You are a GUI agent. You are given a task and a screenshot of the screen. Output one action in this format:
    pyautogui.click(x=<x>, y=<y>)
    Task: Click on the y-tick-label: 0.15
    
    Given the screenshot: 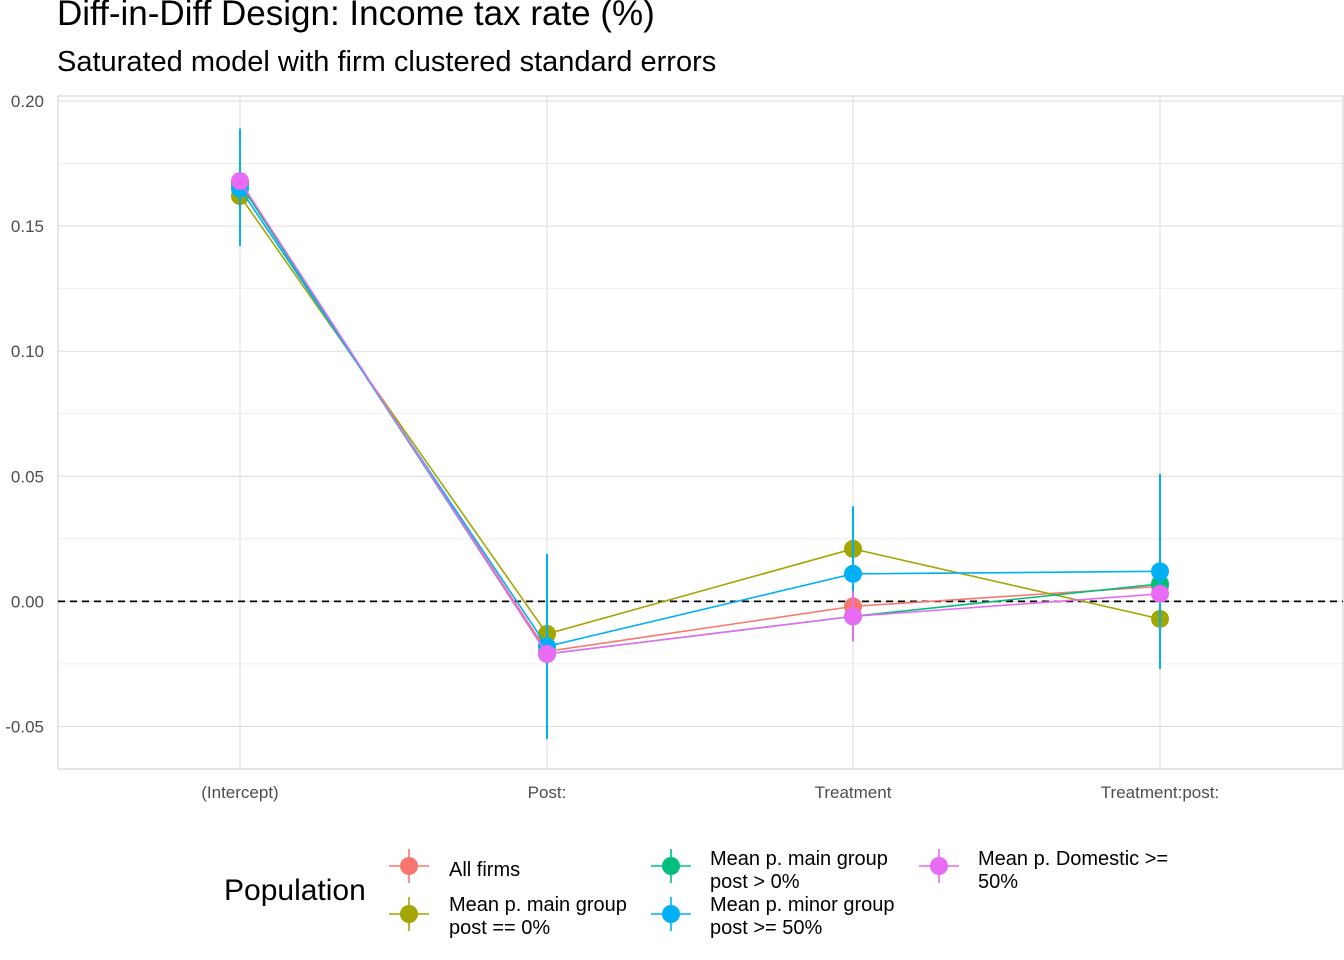 What is the action you would take?
    pyautogui.click(x=27, y=226)
    